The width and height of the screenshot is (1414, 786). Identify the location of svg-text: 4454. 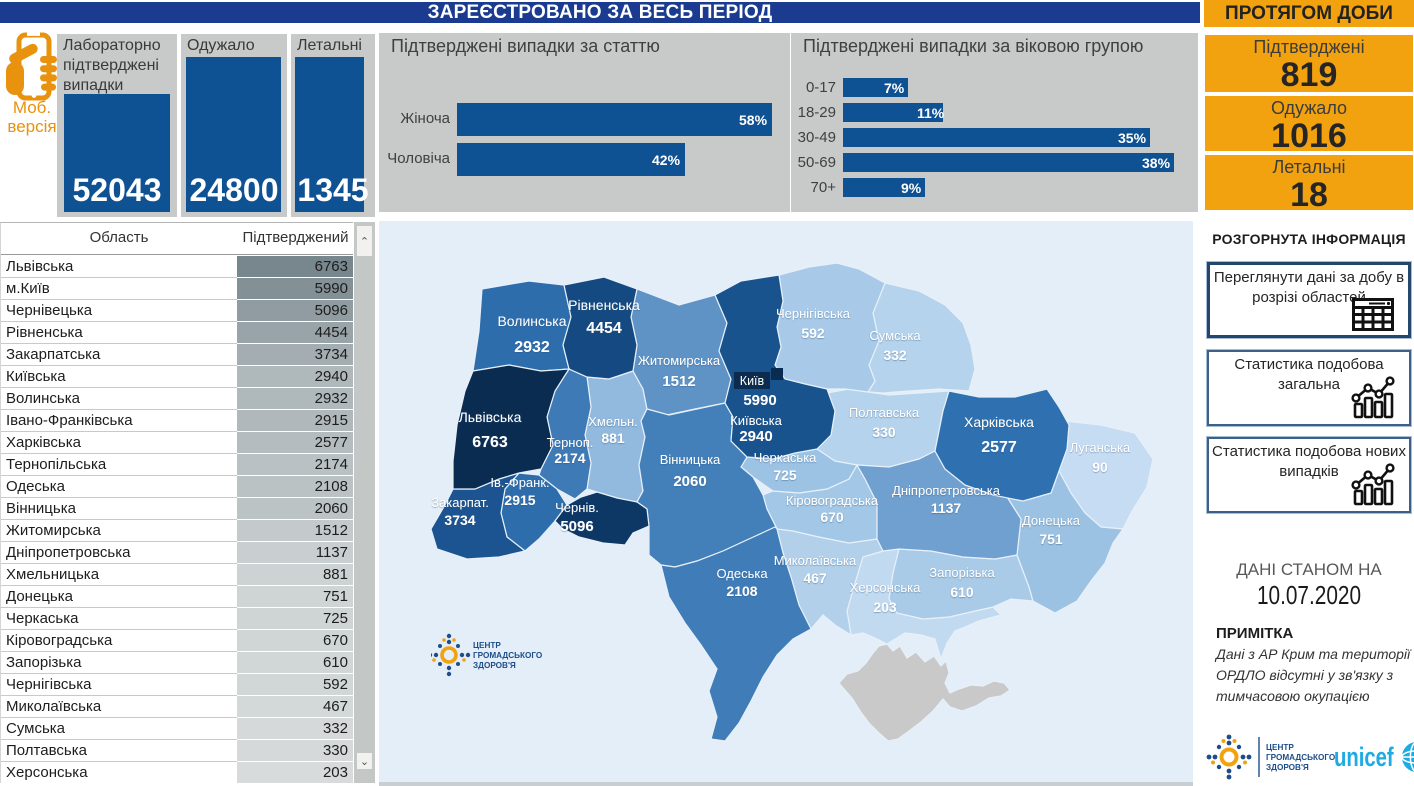
(604, 328).